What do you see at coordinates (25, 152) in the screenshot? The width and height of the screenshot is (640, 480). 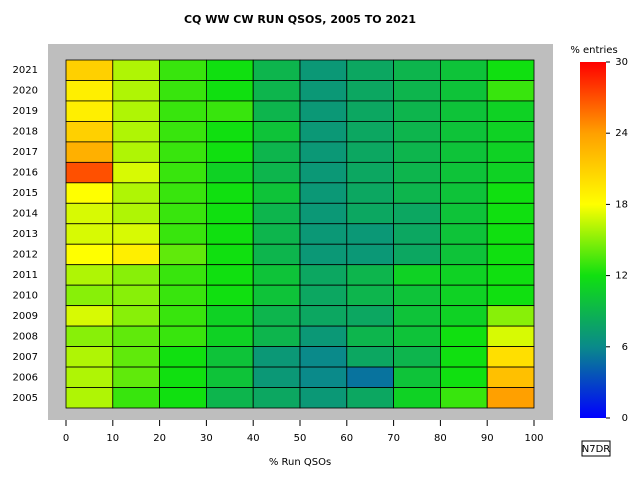 I see `y-tick-label: 2017` at bounding box center [25, 152].